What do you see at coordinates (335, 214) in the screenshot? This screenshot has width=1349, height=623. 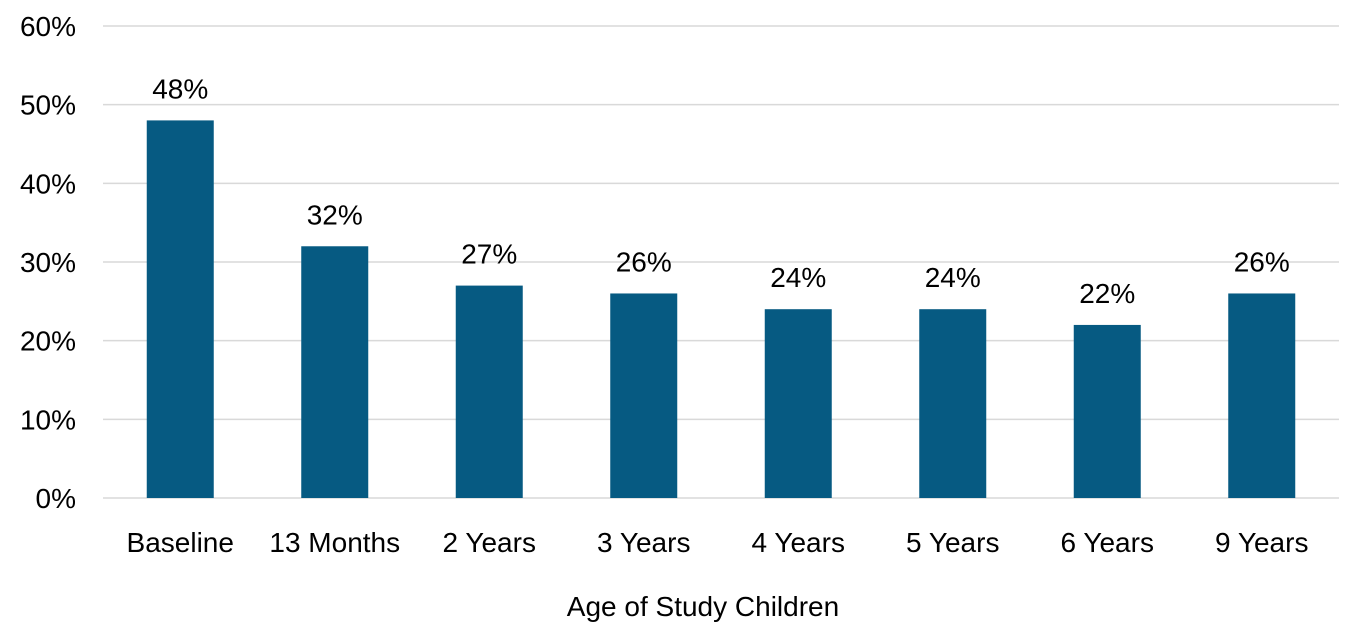 I see `data-label: 32%` at bounding box center [335, 214].